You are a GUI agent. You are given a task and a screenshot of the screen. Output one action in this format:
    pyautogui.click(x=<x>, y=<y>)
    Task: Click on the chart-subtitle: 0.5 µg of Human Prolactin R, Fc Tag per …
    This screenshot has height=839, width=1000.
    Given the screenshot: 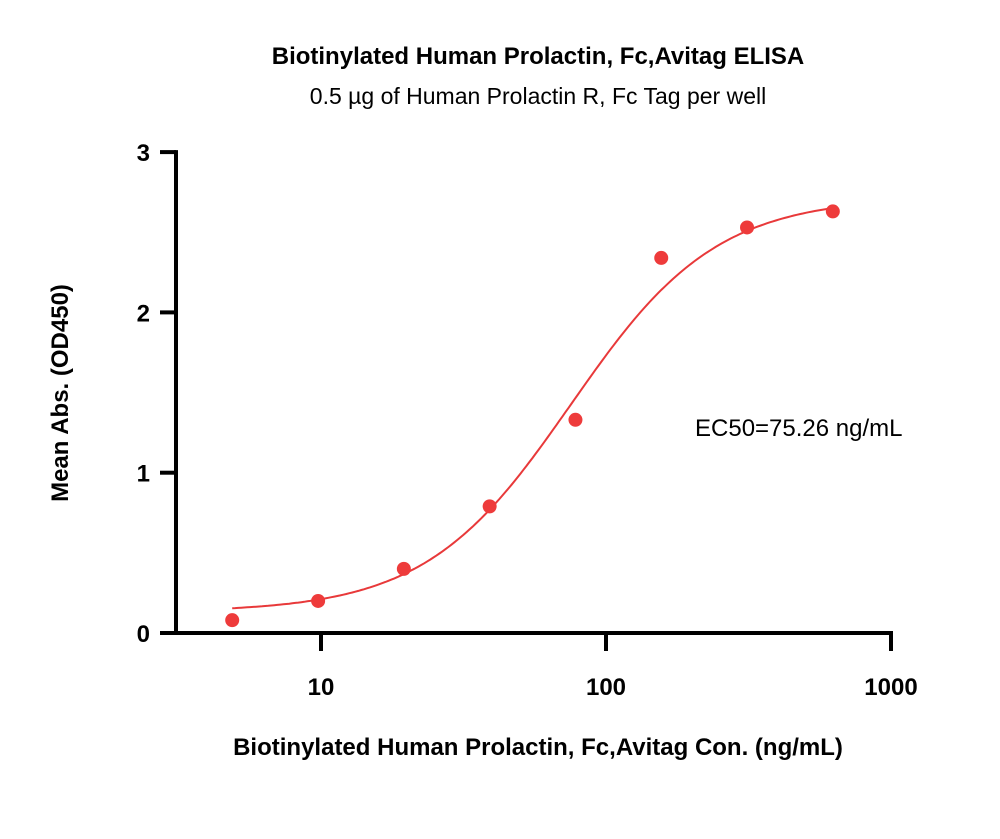 What is the action you would take?
    pyautogui.click(x=538, y=96)
    